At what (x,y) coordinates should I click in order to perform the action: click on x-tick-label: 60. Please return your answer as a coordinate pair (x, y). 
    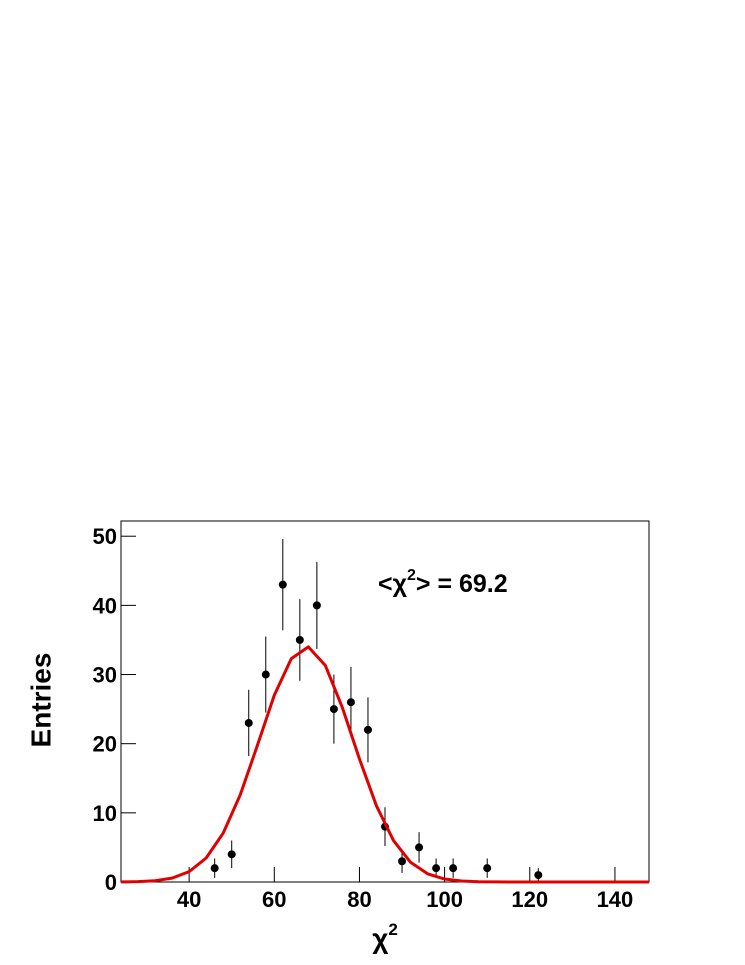
    Looking at the image, I should click on (274, 899).